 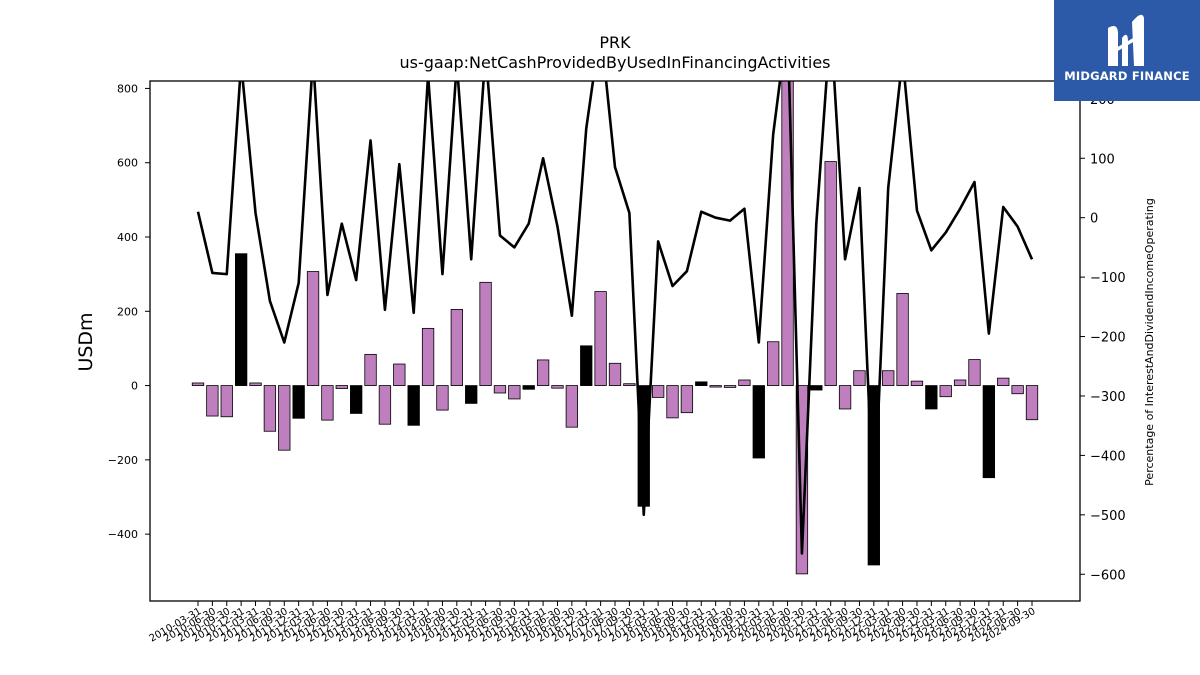 I want to click on y-tick-label: −400, so click(x=123, y=534).